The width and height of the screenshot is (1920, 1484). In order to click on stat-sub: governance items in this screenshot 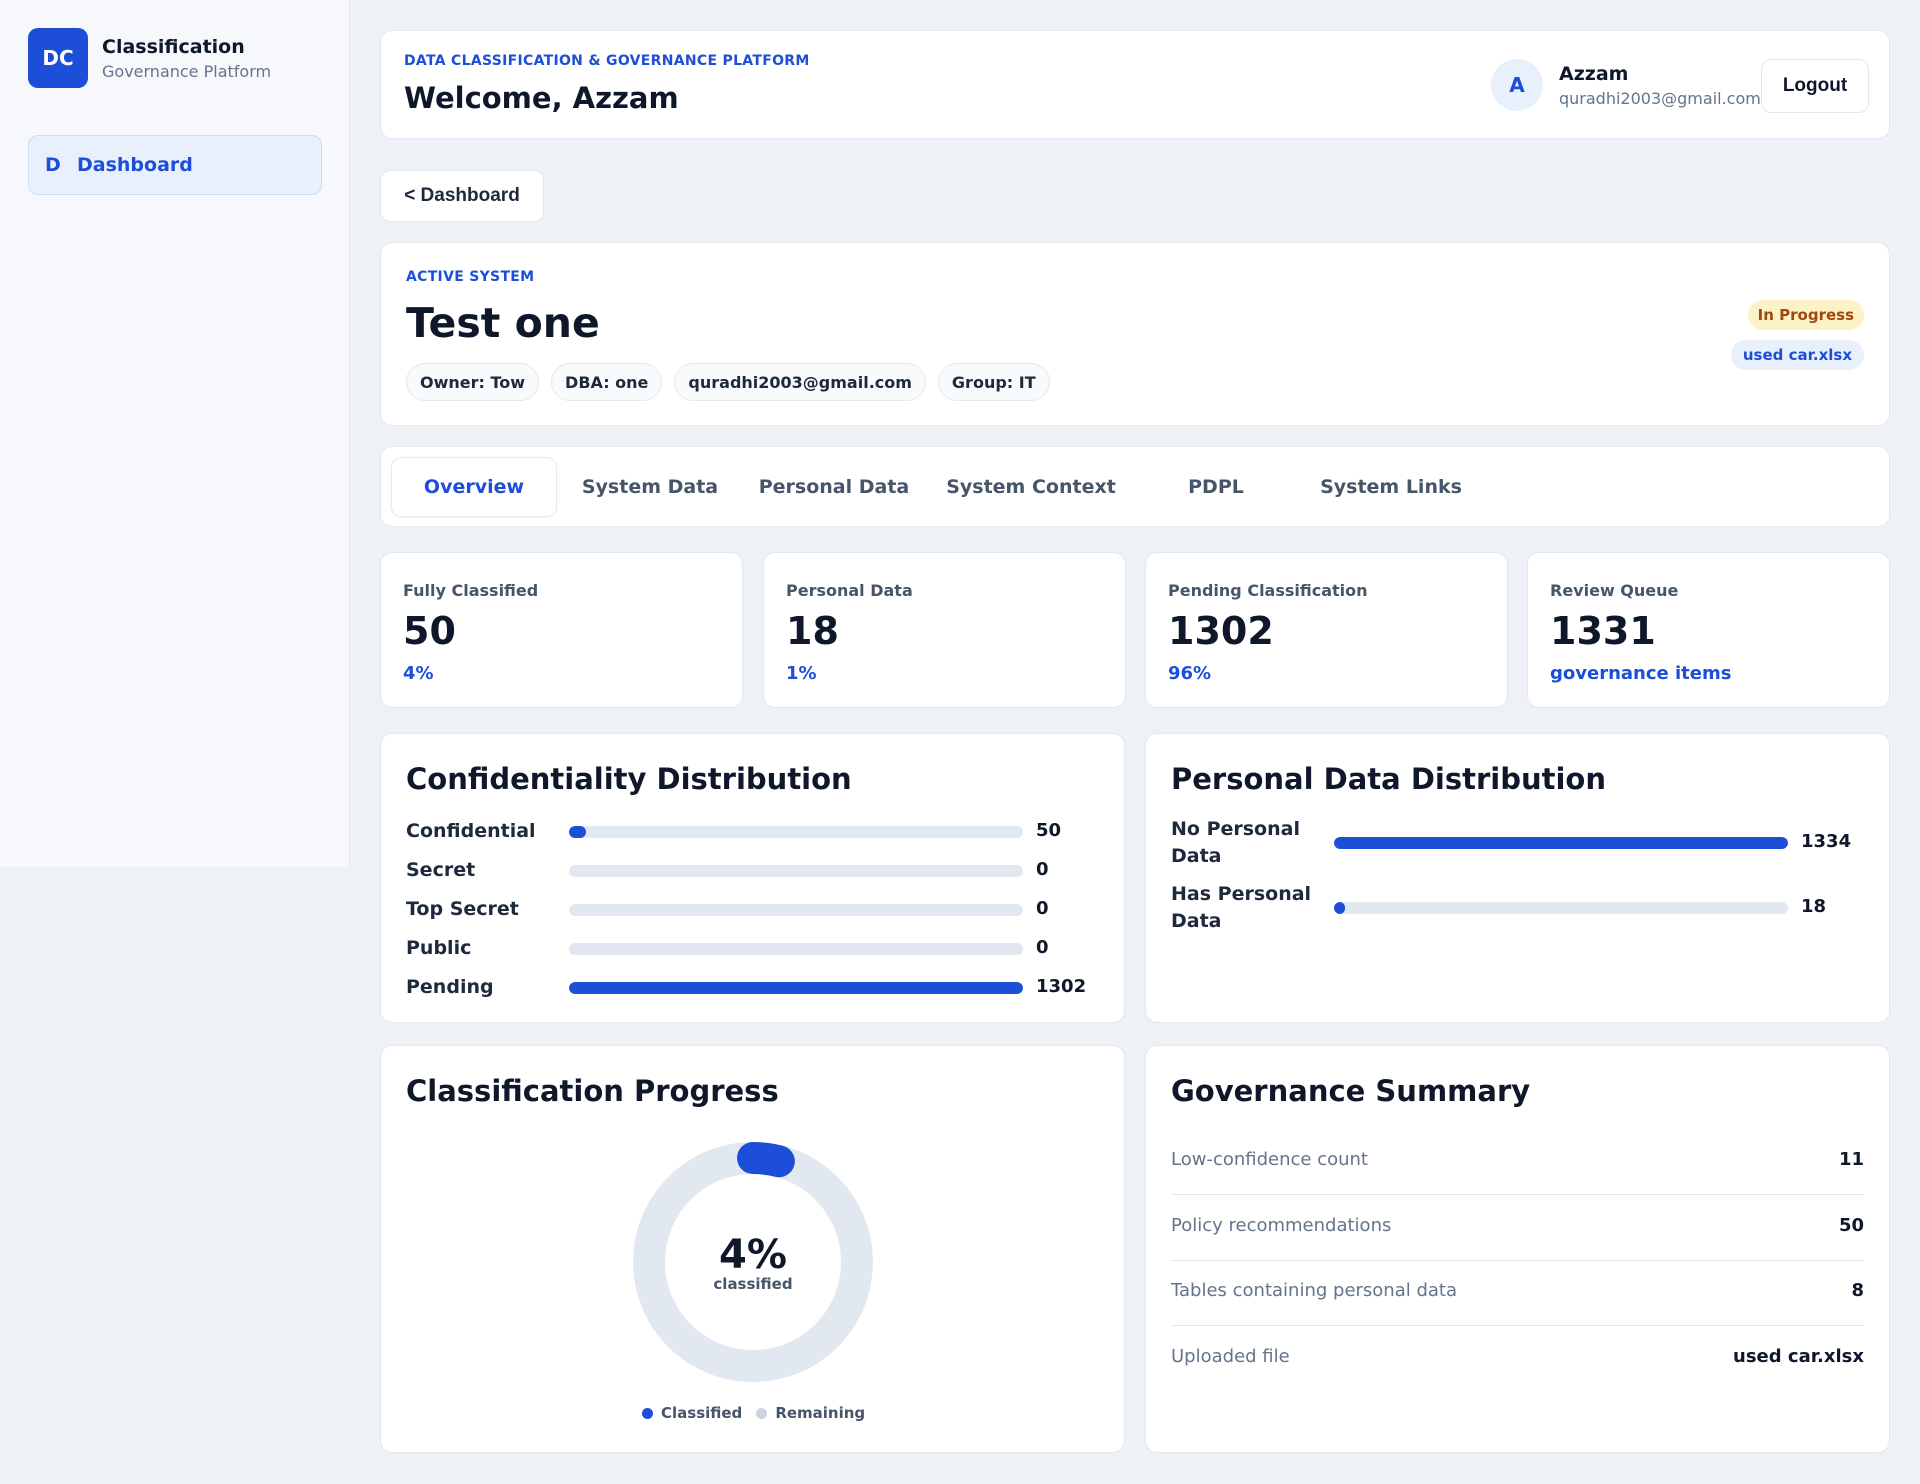, I will do `click(1641, 673)`.